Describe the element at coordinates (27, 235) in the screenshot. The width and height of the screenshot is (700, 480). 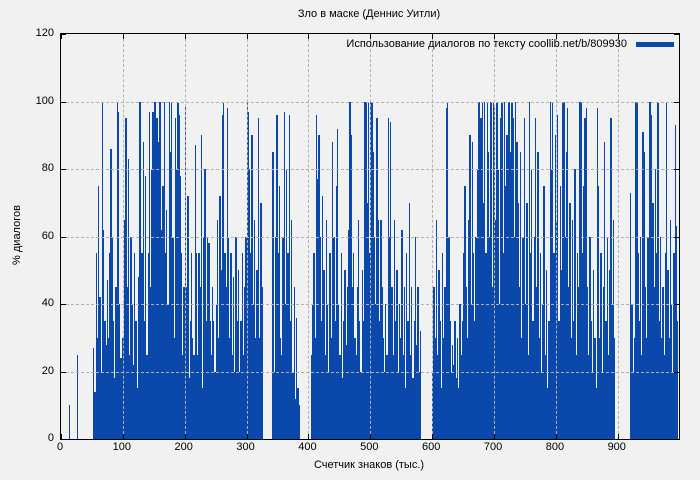
I see `y-tick-labels: 0 20 40 60 80 100 120` at that location.